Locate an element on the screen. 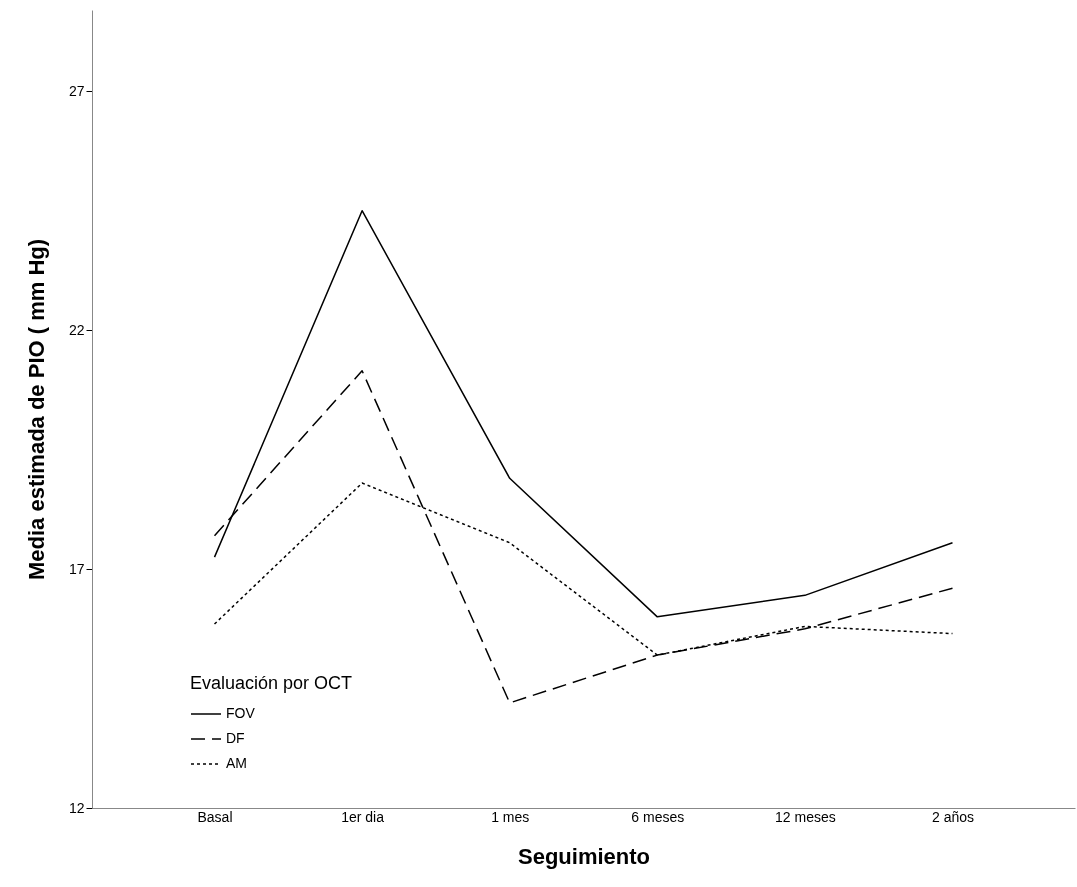 The image size is (1077, 887). y-tick-label: 17 is located at coordinates (76, 568).